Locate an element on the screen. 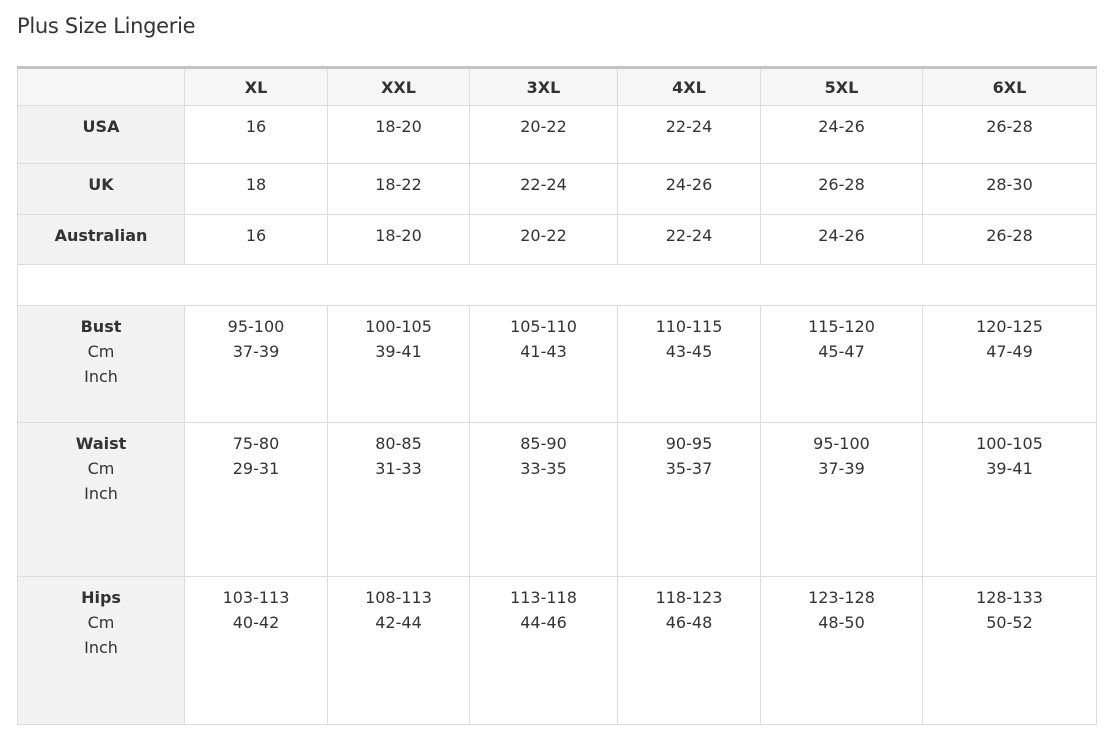 This screenshot has height=754, width=1112. inch-value: 33-35 is located at coordinates (543, 468).